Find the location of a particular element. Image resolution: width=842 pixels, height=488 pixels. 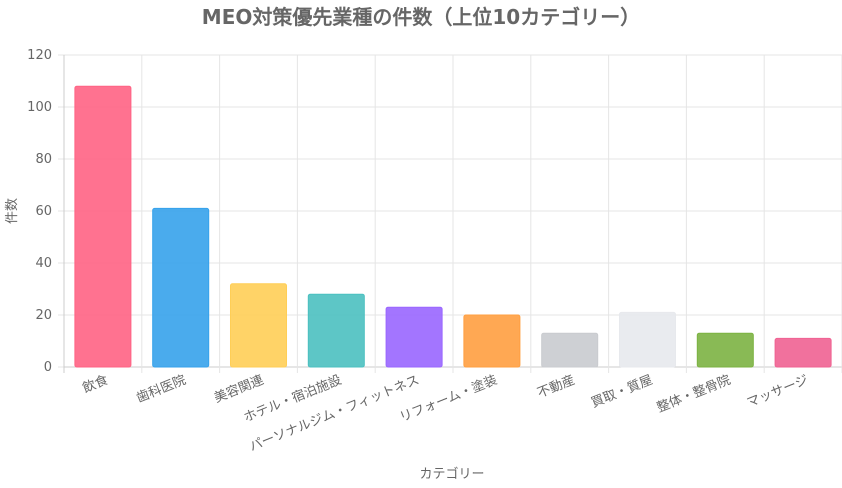

chart-title: MEO対策優先業種の件数（上位10カテゴリー） is located at coordinates (421, 17).